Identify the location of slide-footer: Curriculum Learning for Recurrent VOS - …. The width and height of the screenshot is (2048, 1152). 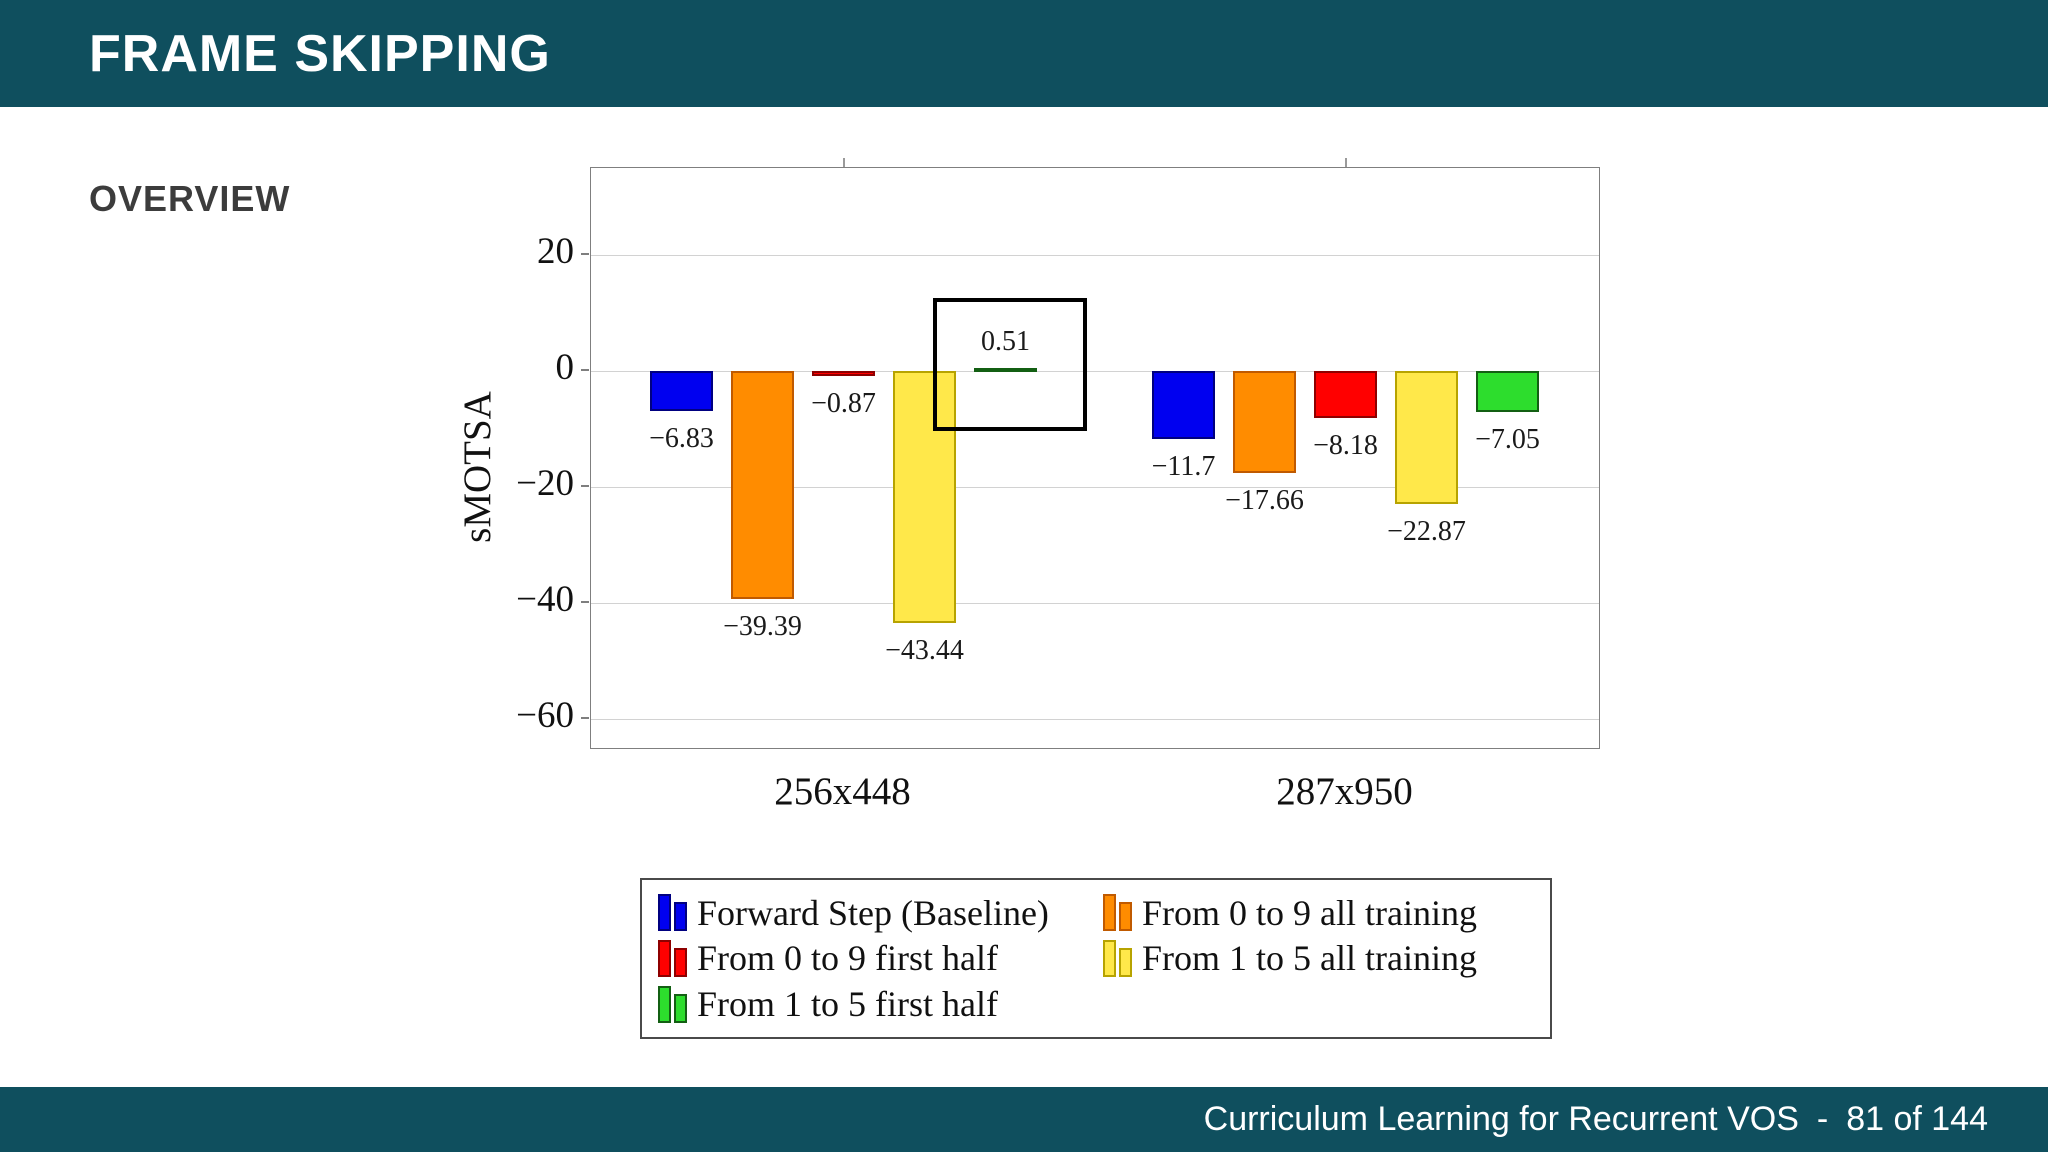
(1024, 1119).